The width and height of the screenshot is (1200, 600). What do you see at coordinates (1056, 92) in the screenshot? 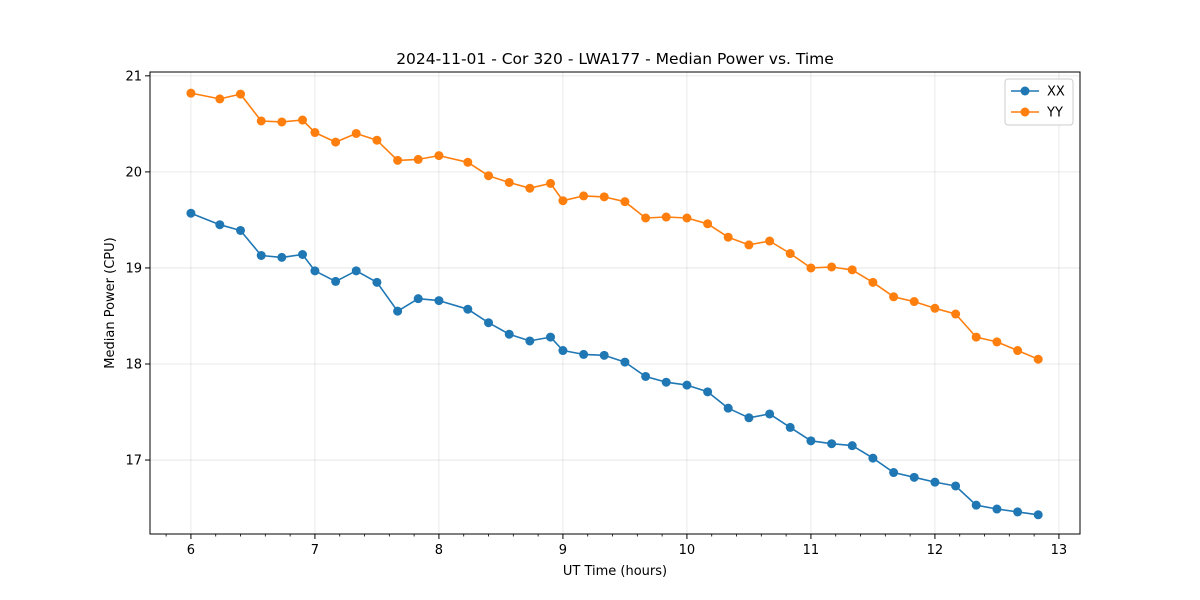
I see `legend-label: XX` at bounding box center [1056, 92].